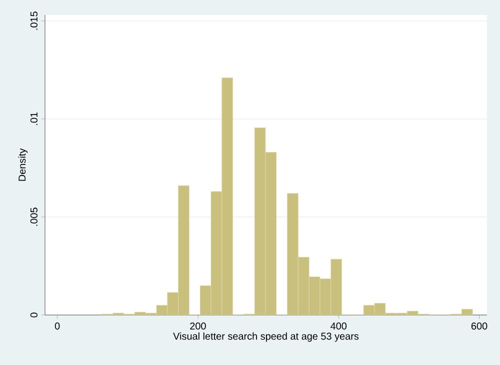  What do you see at coordinates (198, 326) in the screenshot?
I see `x-tick-label: 200` at bounding box center [198, 326].